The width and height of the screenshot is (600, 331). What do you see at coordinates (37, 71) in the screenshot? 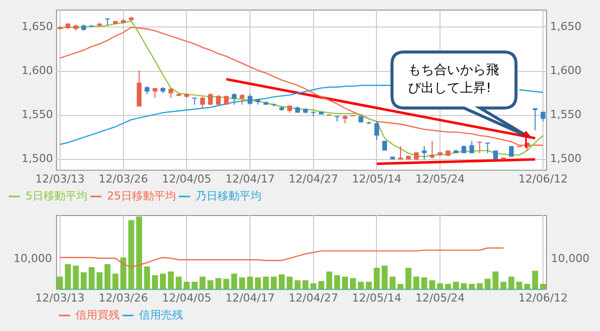
I see `y-tick-label: 1,600` at bounding box center [37, 71].